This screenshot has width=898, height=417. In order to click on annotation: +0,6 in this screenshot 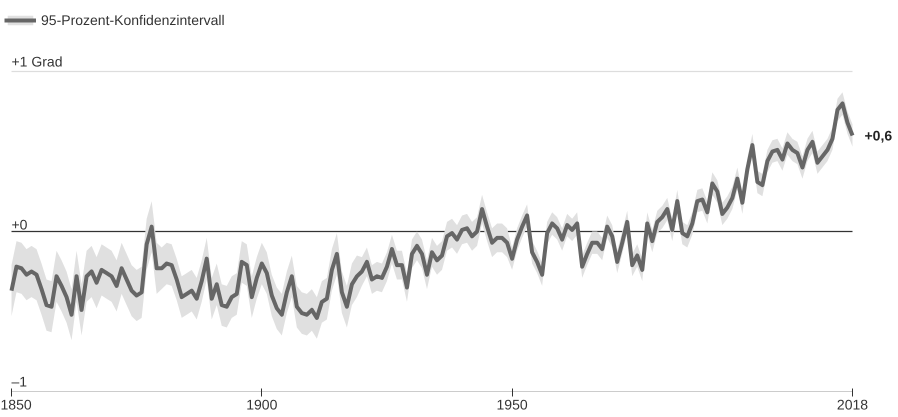, I will do `click(878, 136)`.